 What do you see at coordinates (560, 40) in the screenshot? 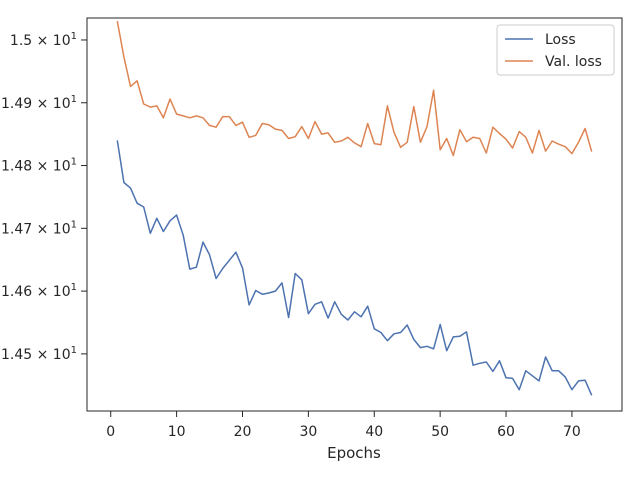
I see `legend-label: Loss` at bounding box center [560, 40].